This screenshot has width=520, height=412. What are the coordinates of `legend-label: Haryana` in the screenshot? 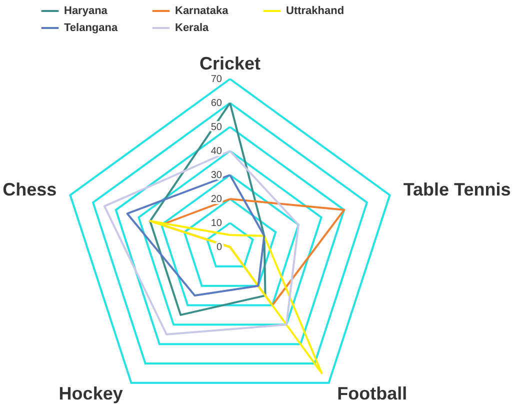 It's located at (86, 11).